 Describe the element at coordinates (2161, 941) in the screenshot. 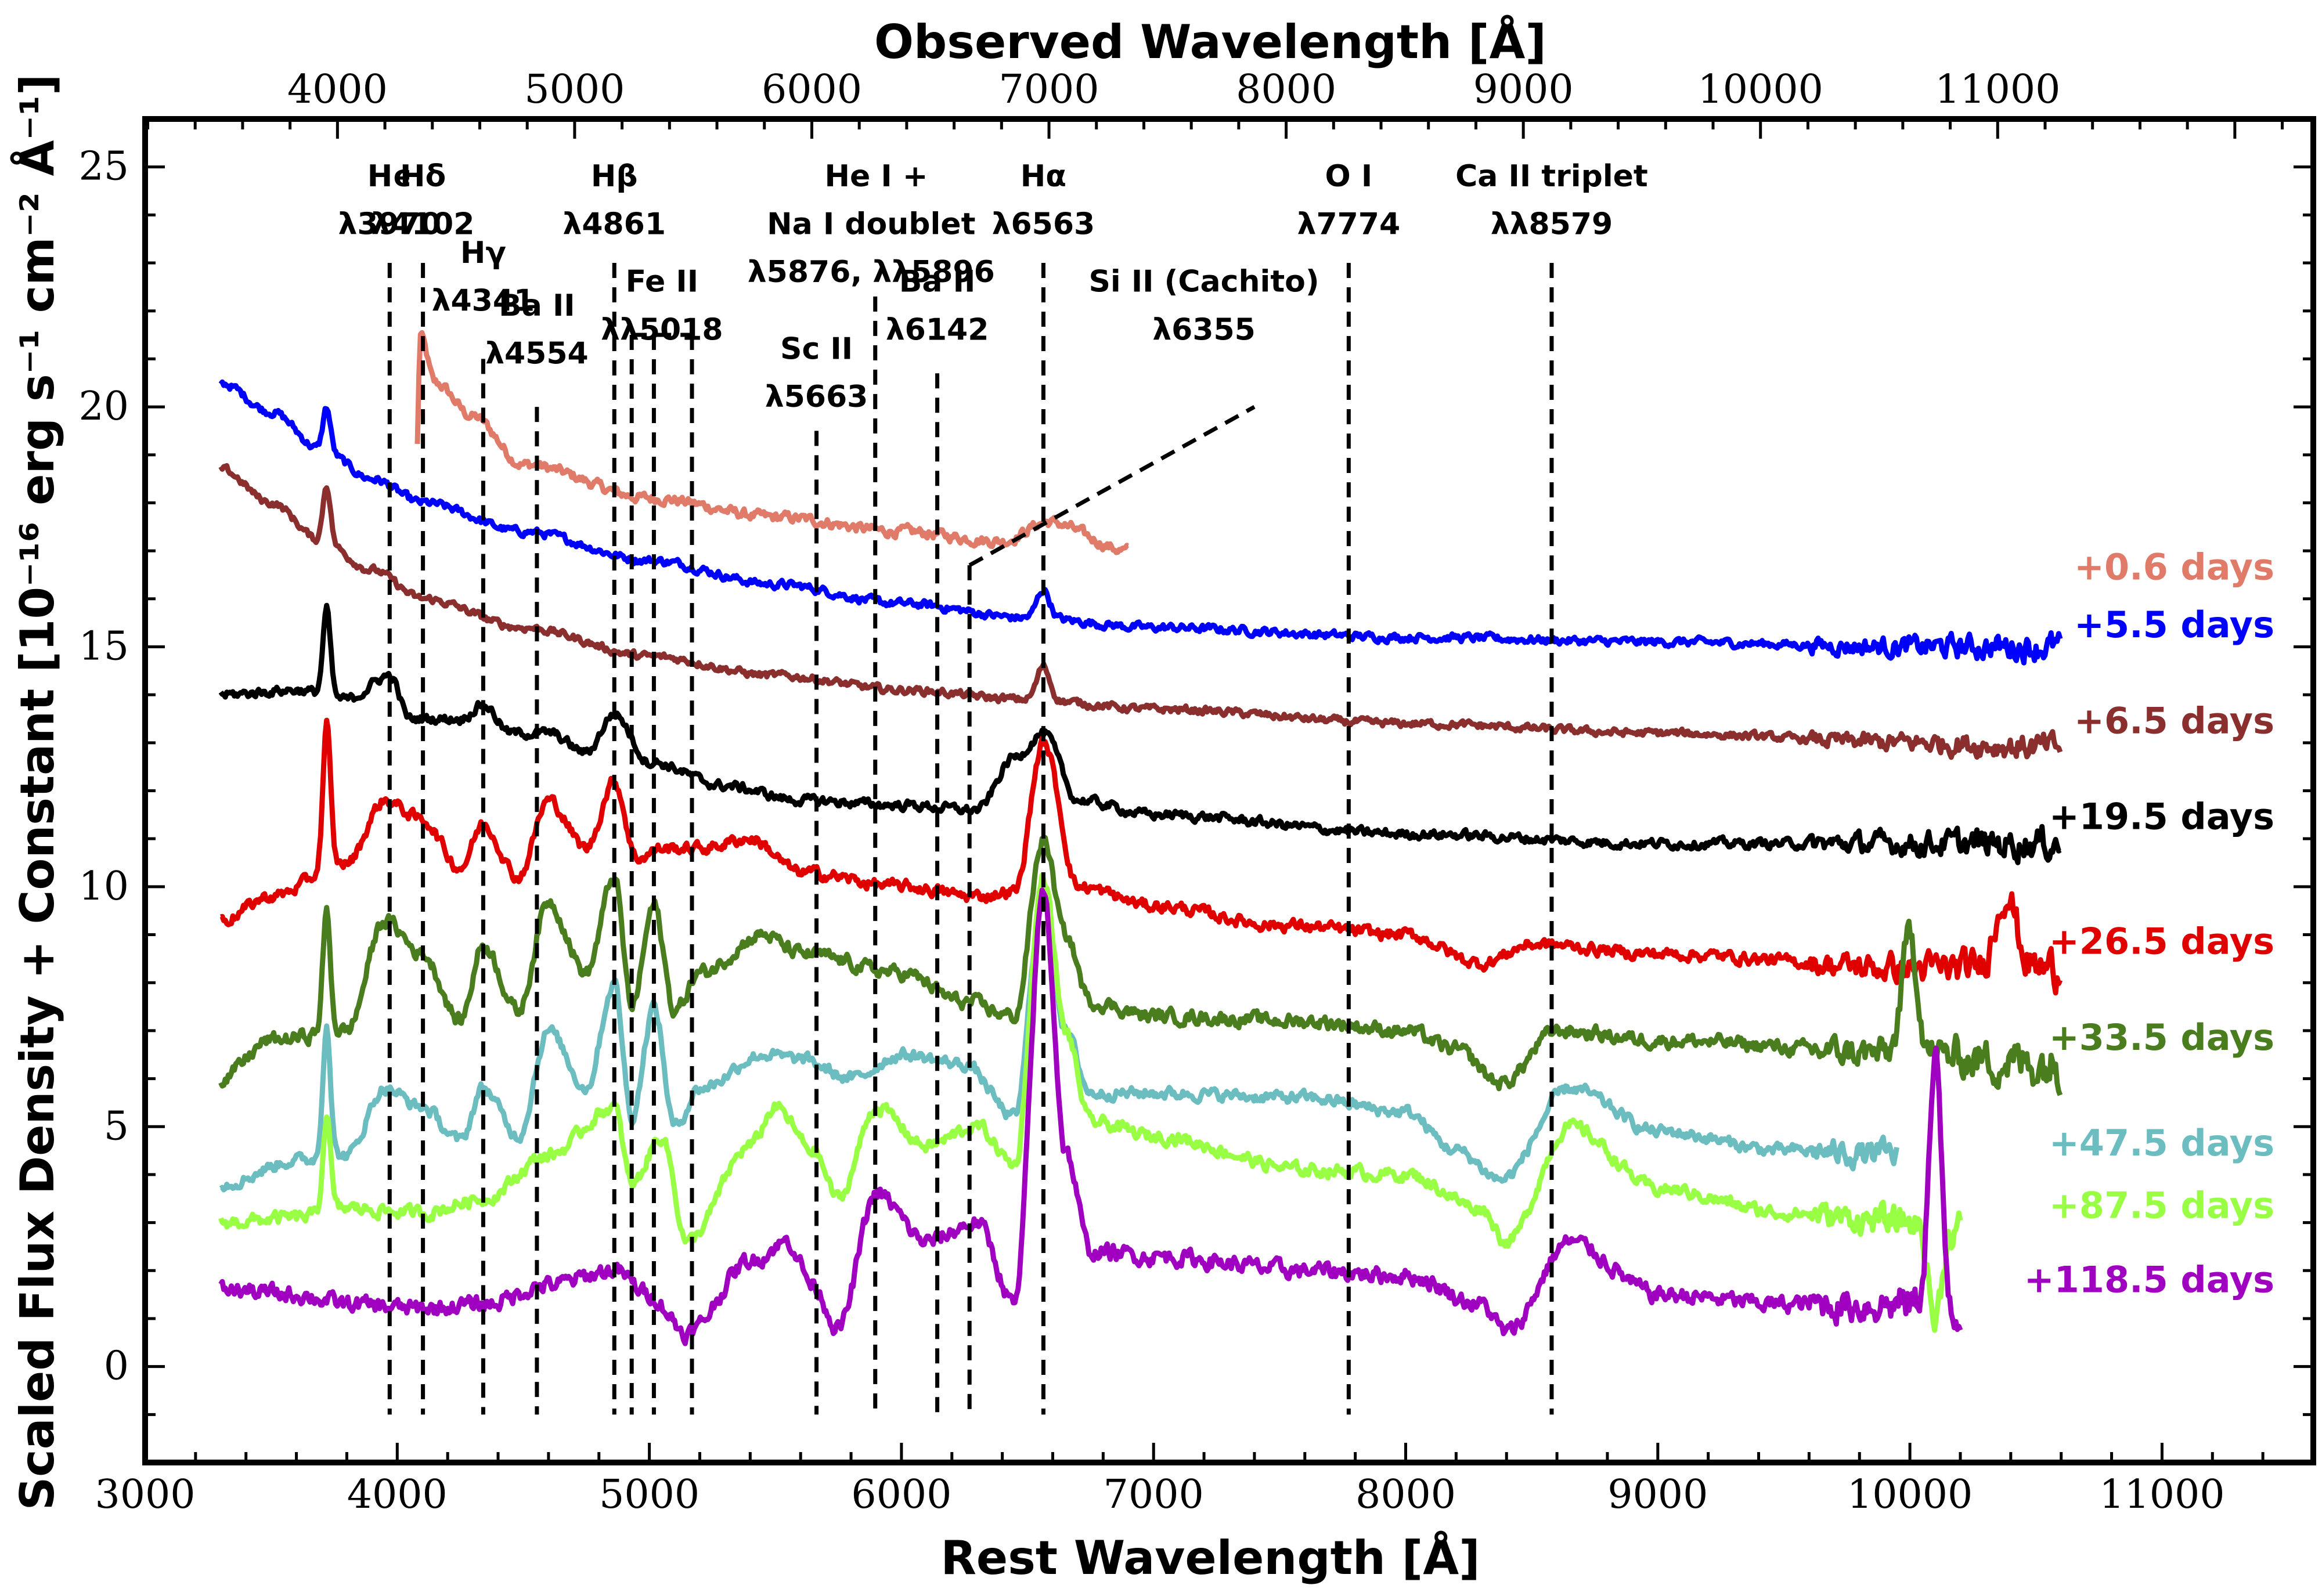

I see `phase-label-26-5-days: +26.5 days` at that location.